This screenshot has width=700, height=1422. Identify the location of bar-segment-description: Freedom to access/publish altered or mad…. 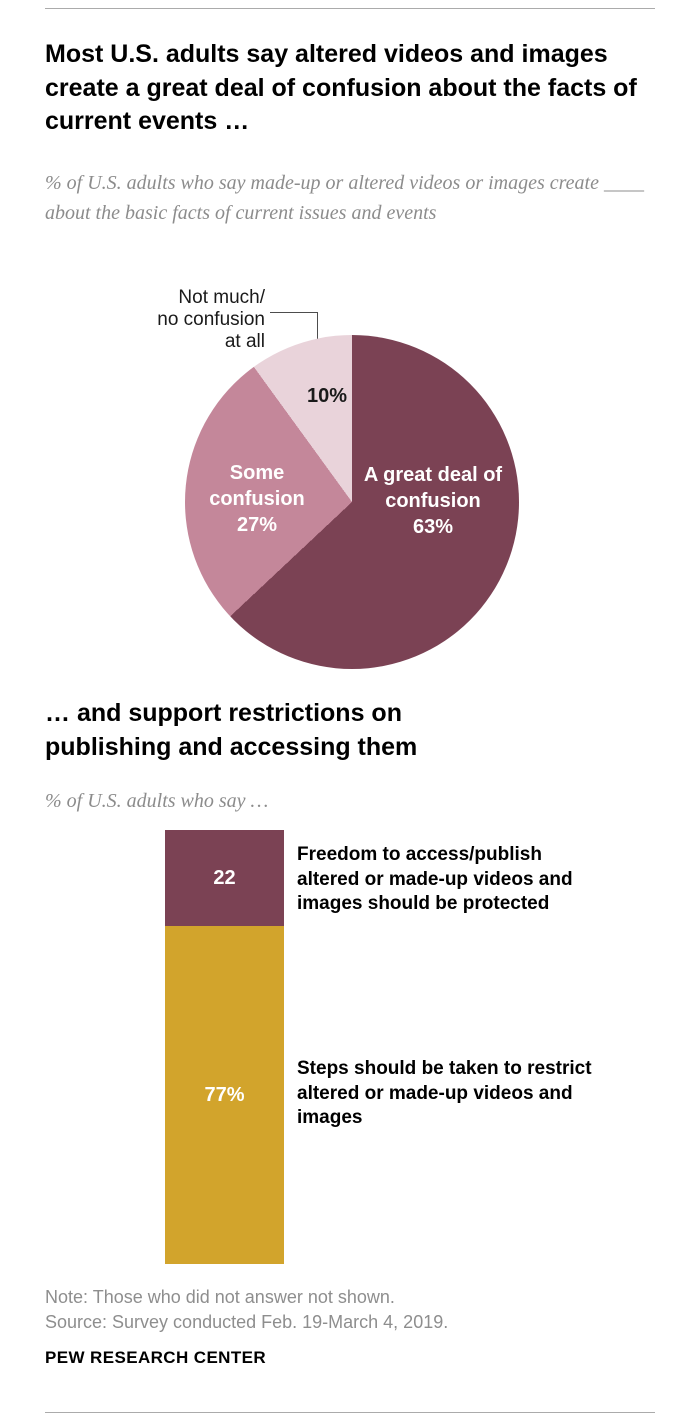
(435, 879).